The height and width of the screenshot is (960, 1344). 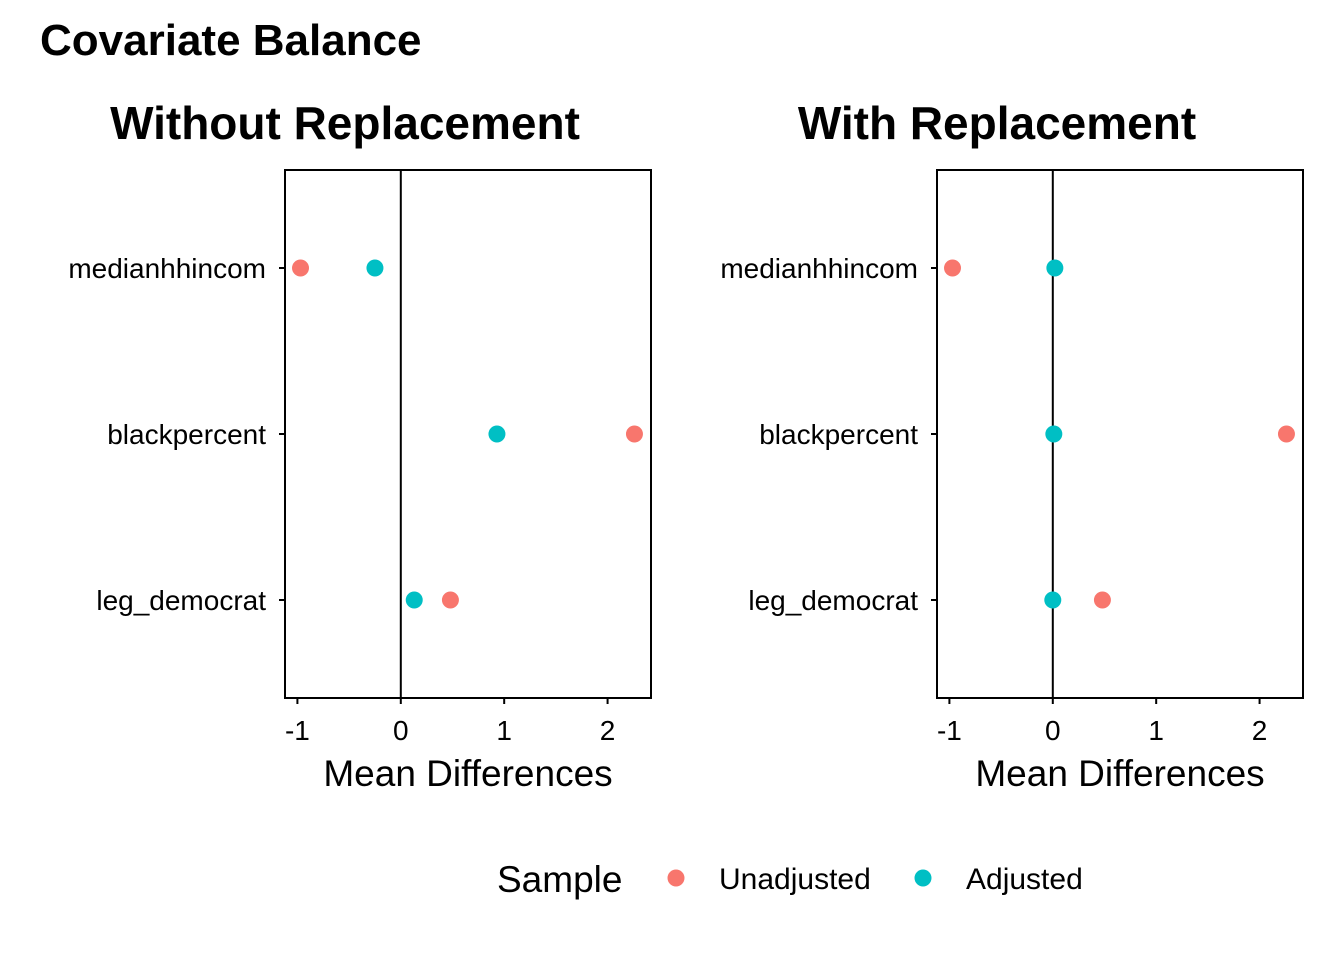 What do you see at coordinates (795, 879) in the screenshot?
I see `legend-label-unadjusted: Unadjusted` at bounding box center [795, 879].